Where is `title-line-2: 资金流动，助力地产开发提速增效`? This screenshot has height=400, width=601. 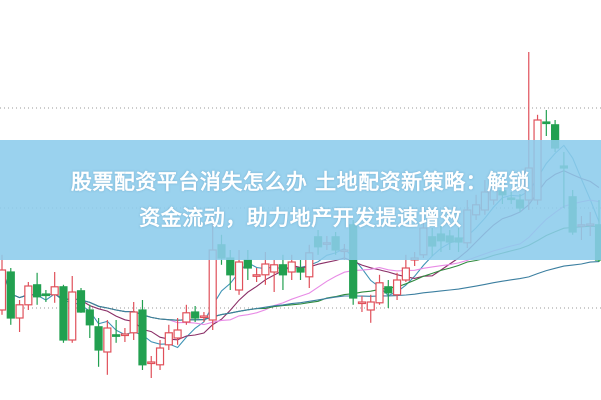
title-line-2: 资金流动，助力地产开发提速增效 is located at coordinates (300, 218).